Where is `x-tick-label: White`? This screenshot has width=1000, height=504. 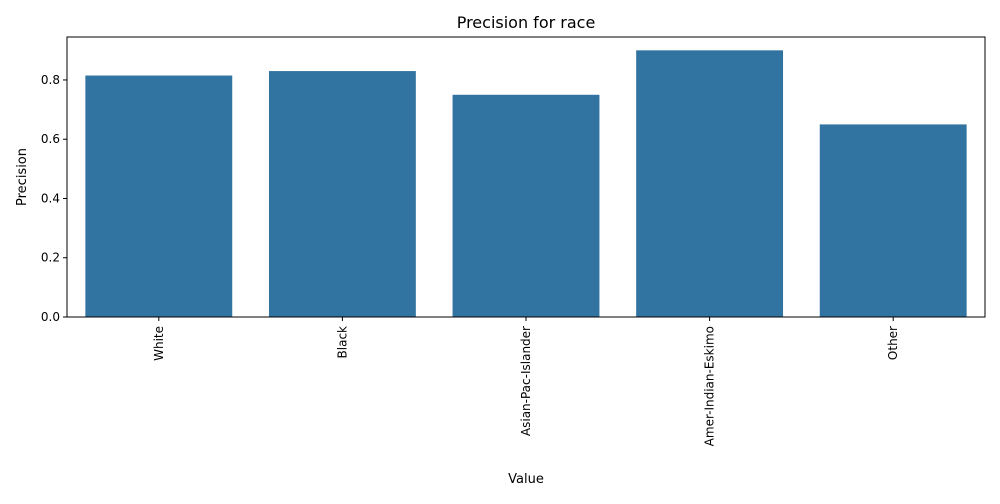 x-tick-label: White is located at coordinates (159, 343).